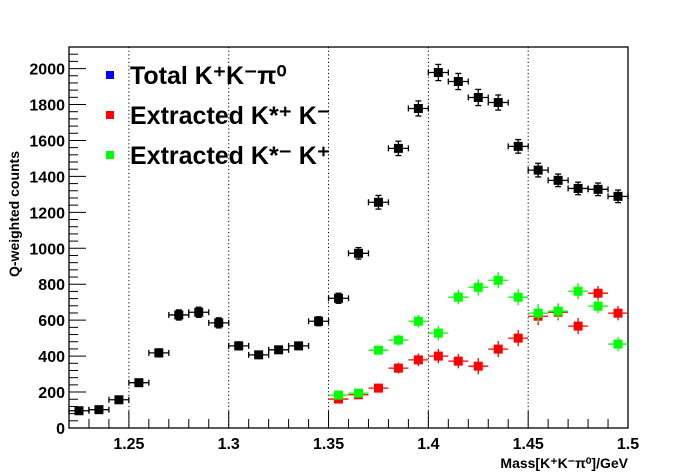  I want to click on y-tick-label: 1000, so click(47, 249).